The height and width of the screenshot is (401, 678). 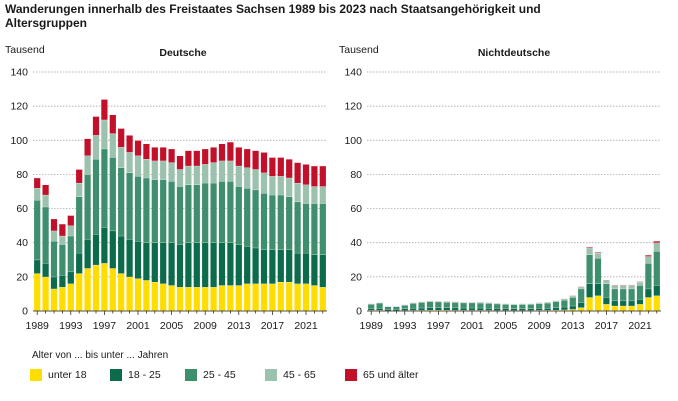 What do you see at coordinates (138, 326) in the screenshot?
I see `x-tick-label: 2001` at bounding box center [138, 326].